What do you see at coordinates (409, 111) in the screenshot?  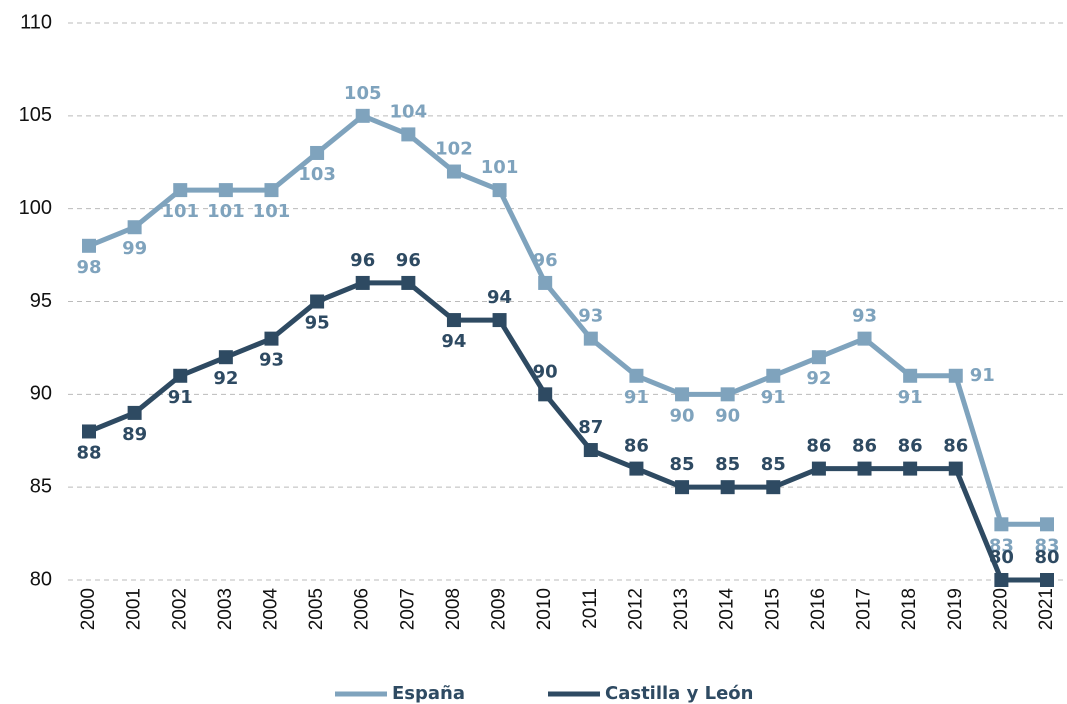 I see `data-label: 104` at bounding box center [409, 111].